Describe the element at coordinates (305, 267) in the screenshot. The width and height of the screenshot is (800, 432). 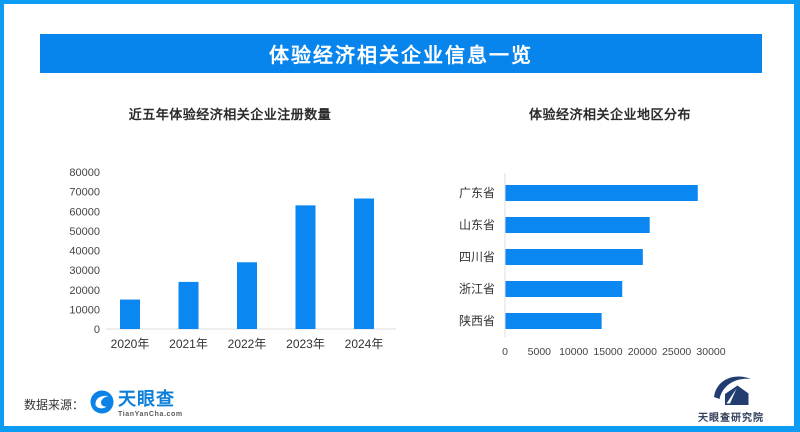
I see `bar-2023年` at that location.